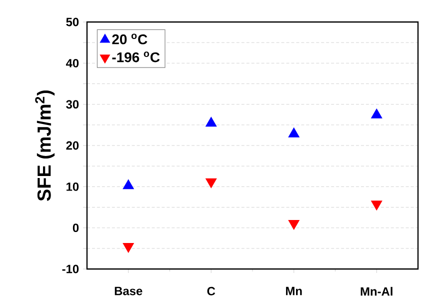 The width and height of the screenshot is (435, 307). I want to click on y-tick-label: 40, so click(72, 63).